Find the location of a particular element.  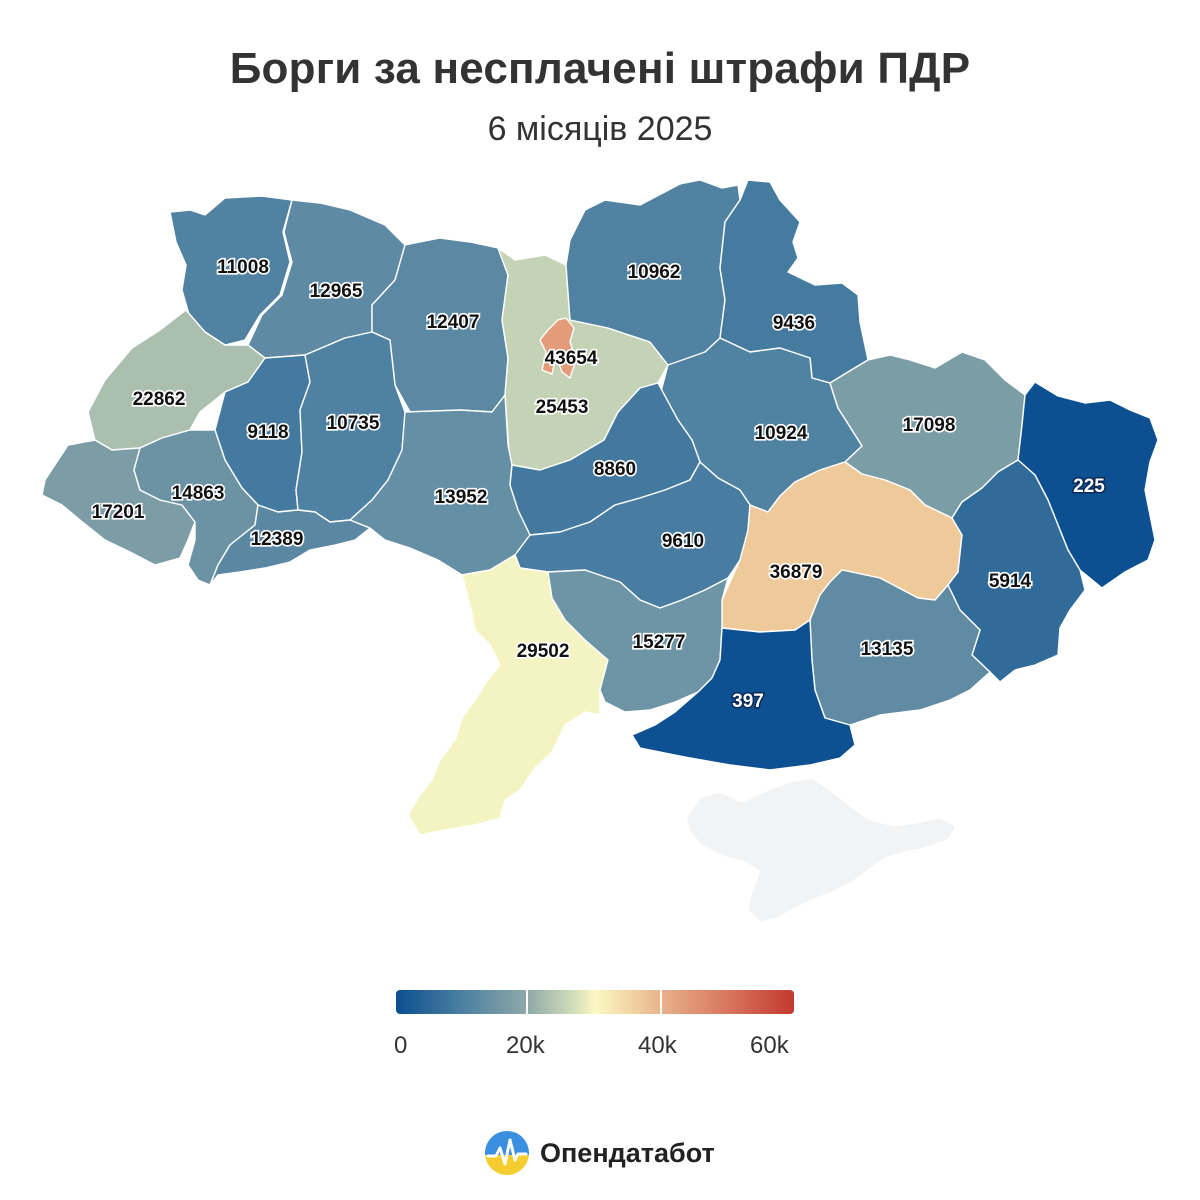

color-legend is located at coordinates (595, 1002).